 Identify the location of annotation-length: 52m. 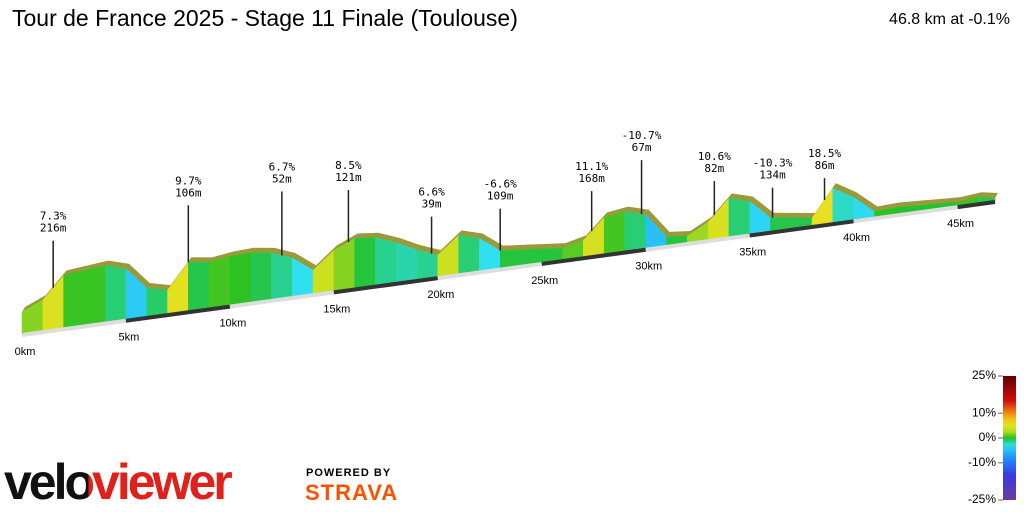
(282, 178).